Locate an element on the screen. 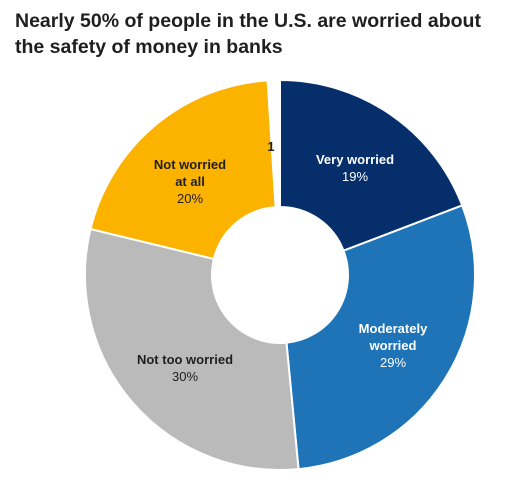 This screenshot has width=508, height=487. slice-label: Not worried at all 20% is located at coordinates (190, 181).